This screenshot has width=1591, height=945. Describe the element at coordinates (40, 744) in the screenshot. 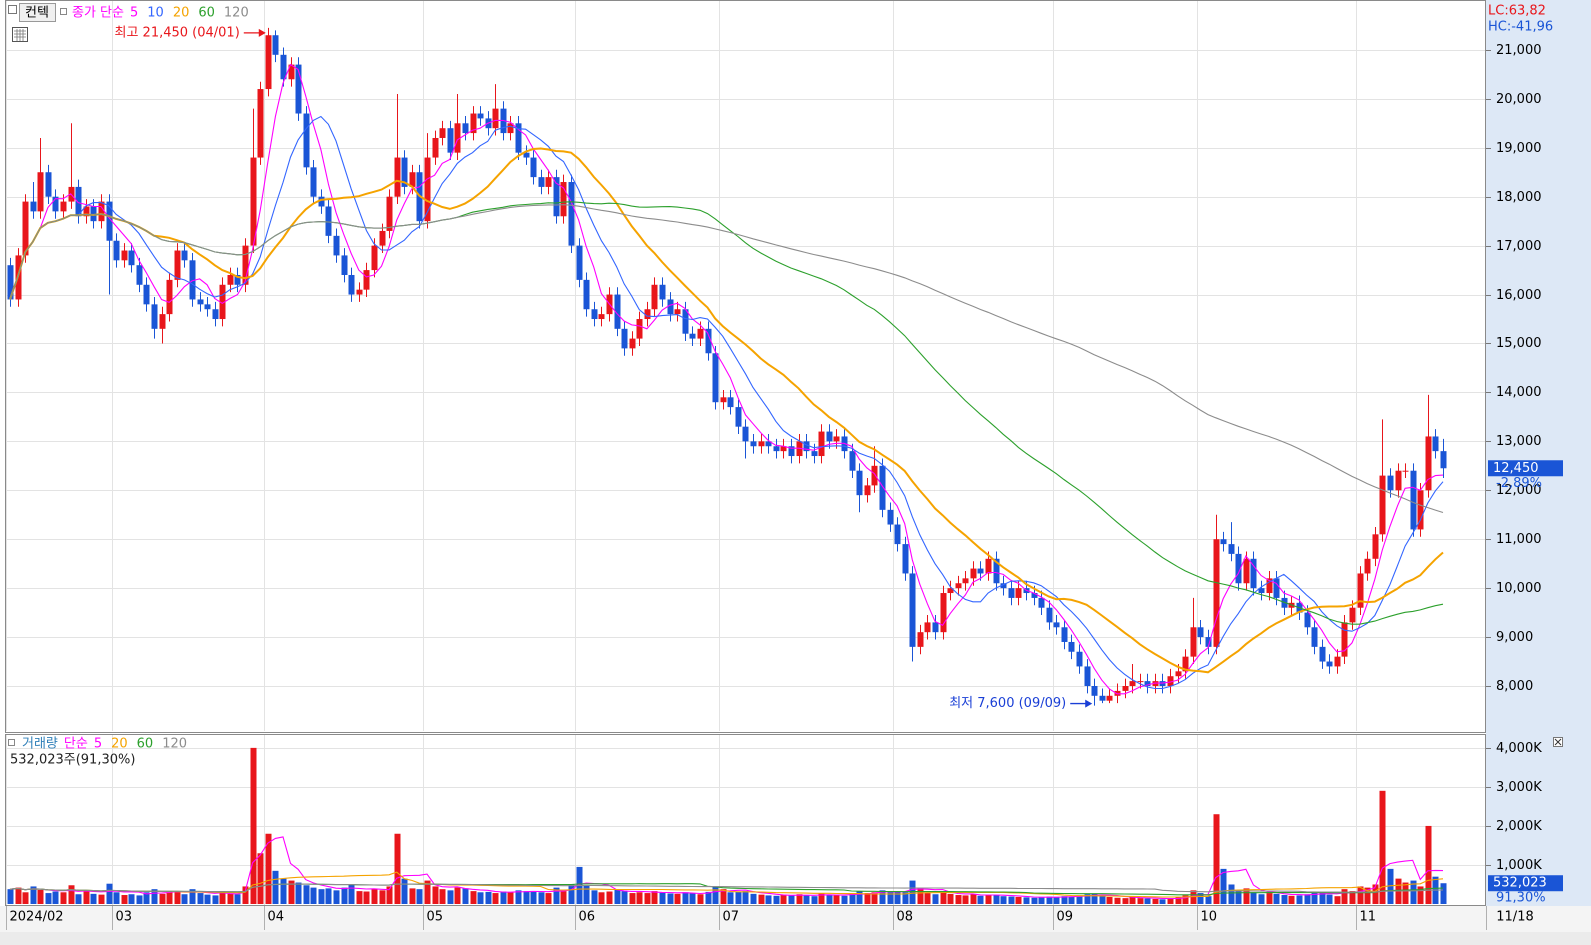

I see `legend-title: 거래량` at that location.